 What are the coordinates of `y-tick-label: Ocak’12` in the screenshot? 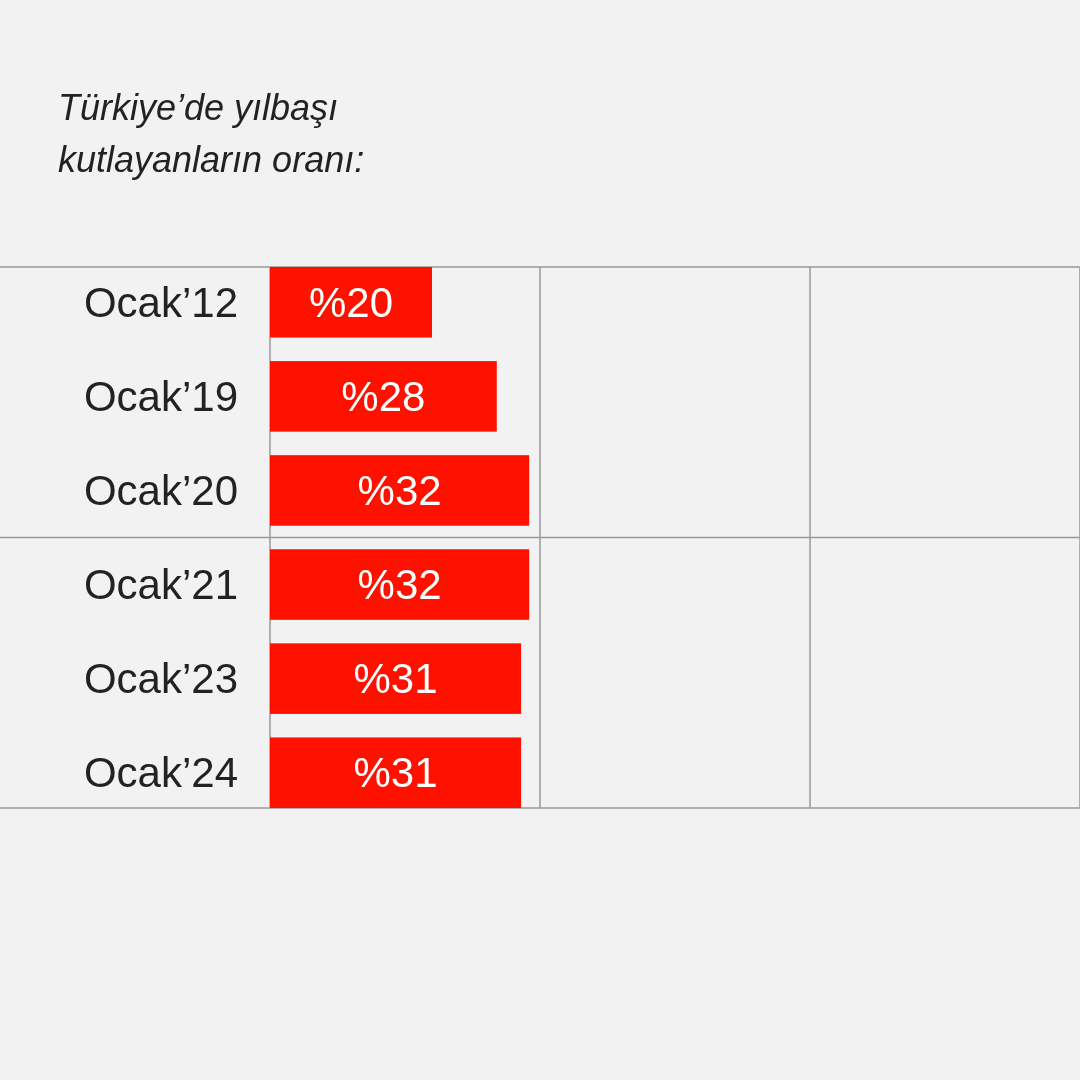 It's located at (160, 302).